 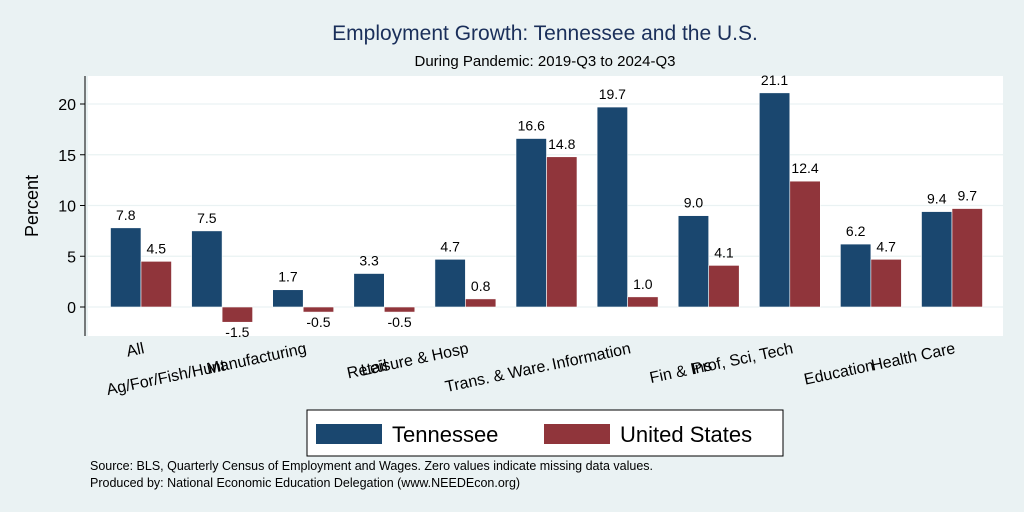 What do you see at coordinates (126, 267) in the screenshot?
I see `bar-tennessee-all` at bounding box center [126, 267].